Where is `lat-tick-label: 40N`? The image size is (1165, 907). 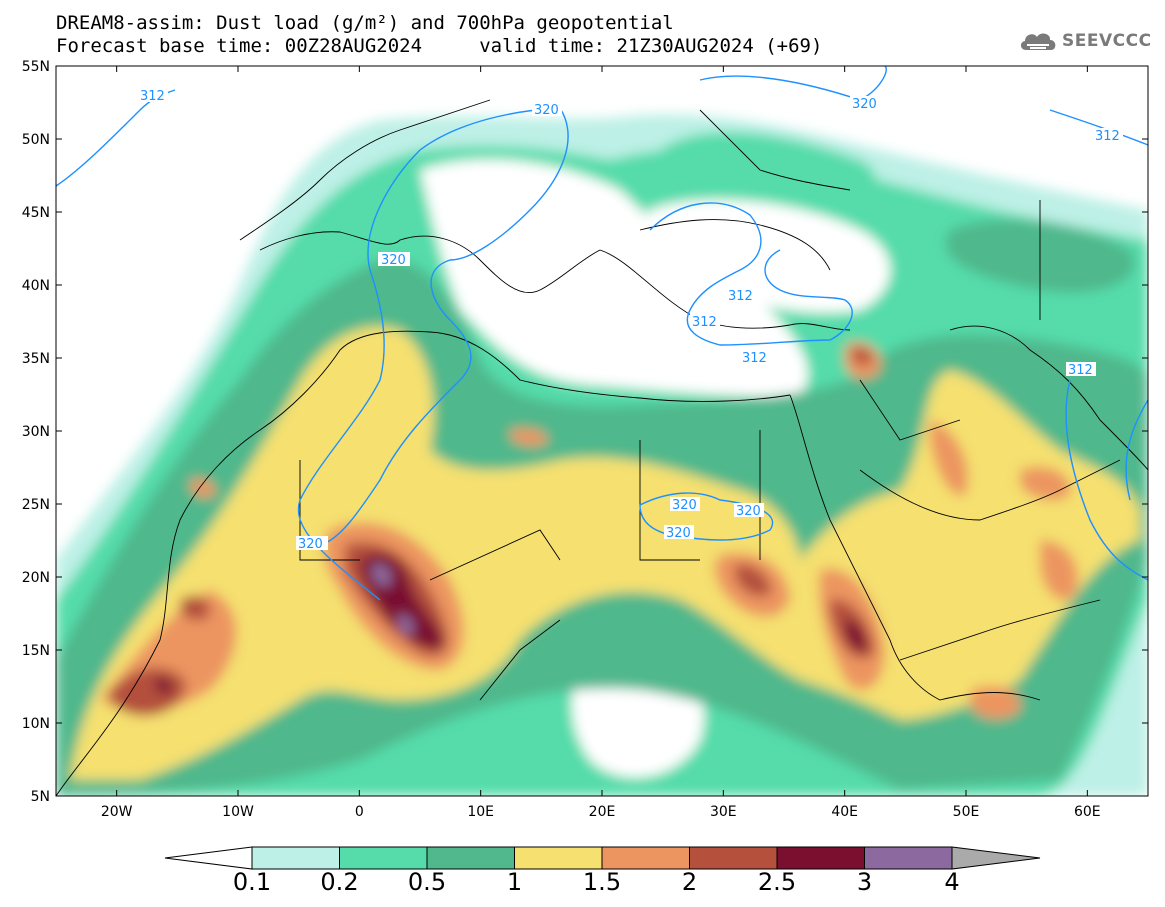 lat-tick-label: 40N is located at coordinates (36, 286).